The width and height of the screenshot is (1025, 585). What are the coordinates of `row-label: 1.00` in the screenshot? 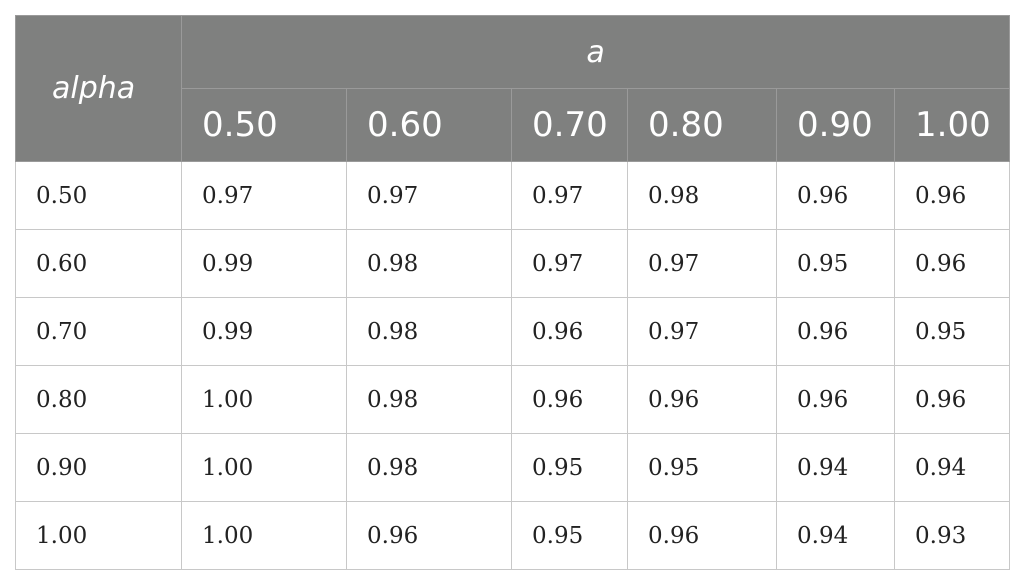 It's located at (98, 535).